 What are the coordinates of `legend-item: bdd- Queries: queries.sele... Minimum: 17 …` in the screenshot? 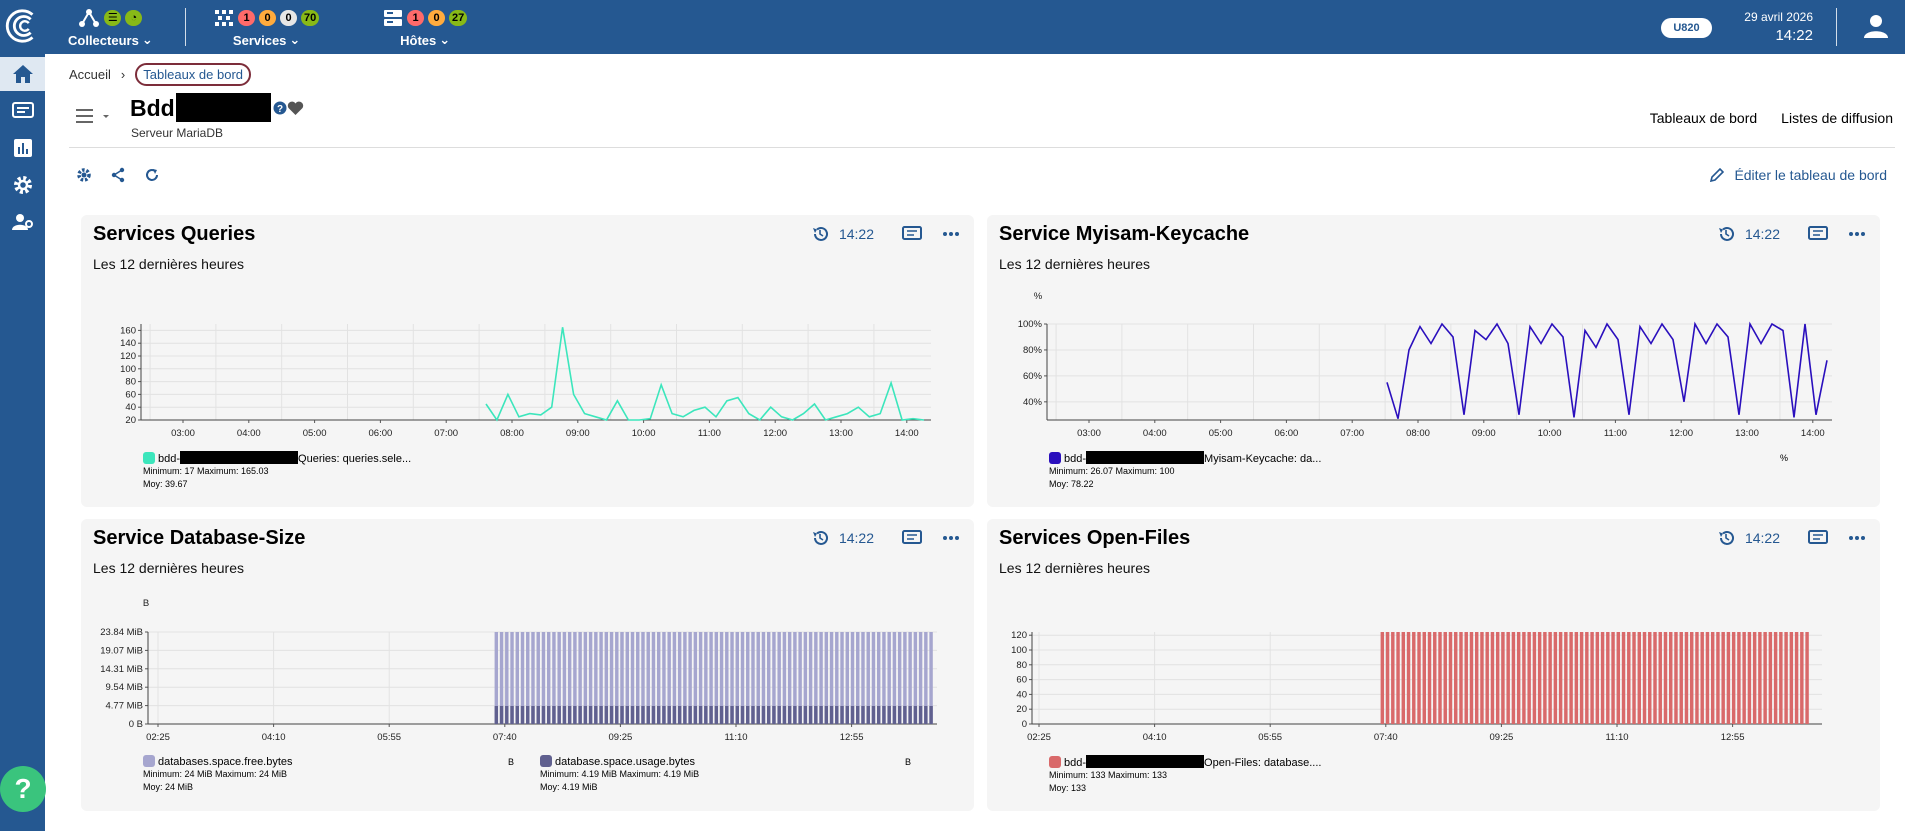 It's located at (277, 471).